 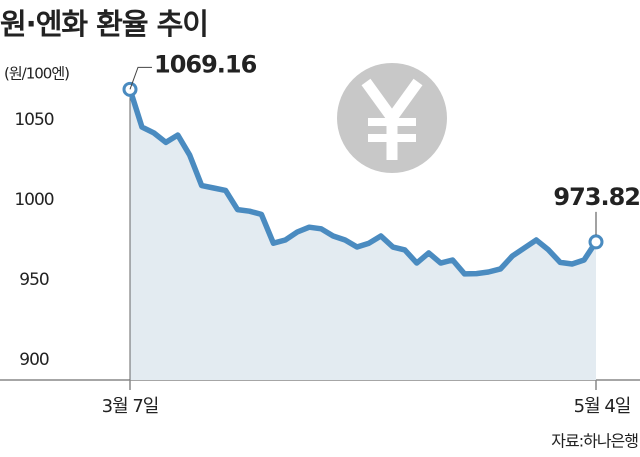 I want to click on yen-icon, so click(x=392, y=118).